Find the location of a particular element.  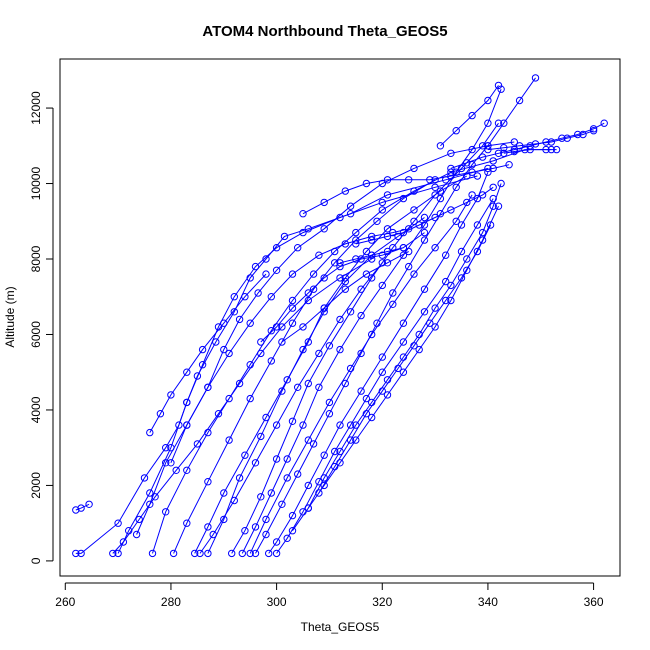

x-axis-label: Theta_GEOS5 is located at coordinates (340, 627).